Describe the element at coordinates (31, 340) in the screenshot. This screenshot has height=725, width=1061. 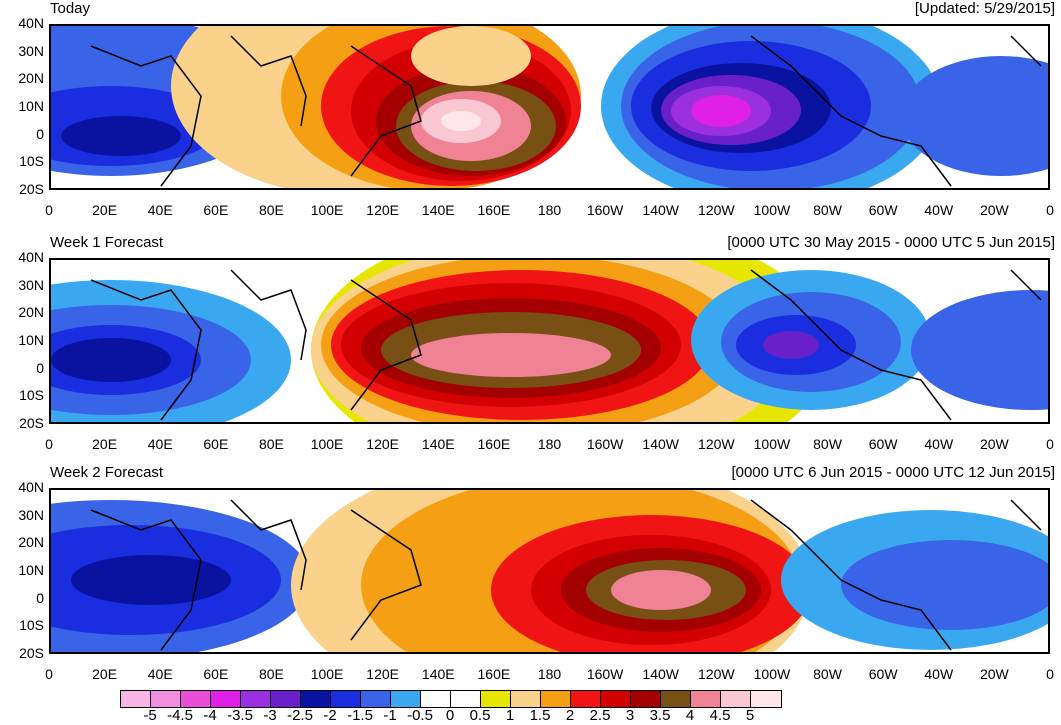
I see `lat-label: 10N` at that location.